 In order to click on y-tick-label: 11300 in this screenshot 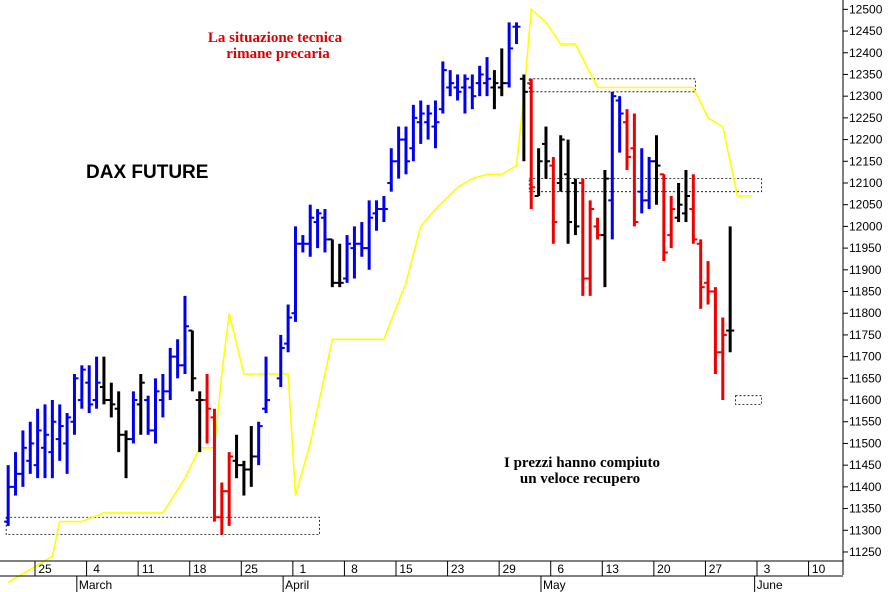, I will do `click(865, 530)`.